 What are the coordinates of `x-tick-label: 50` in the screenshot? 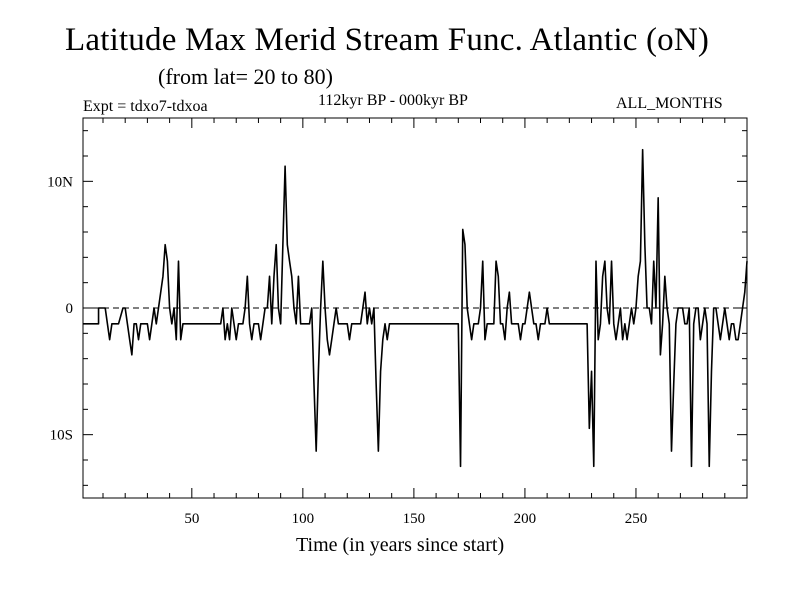 It's located at (191, 519).